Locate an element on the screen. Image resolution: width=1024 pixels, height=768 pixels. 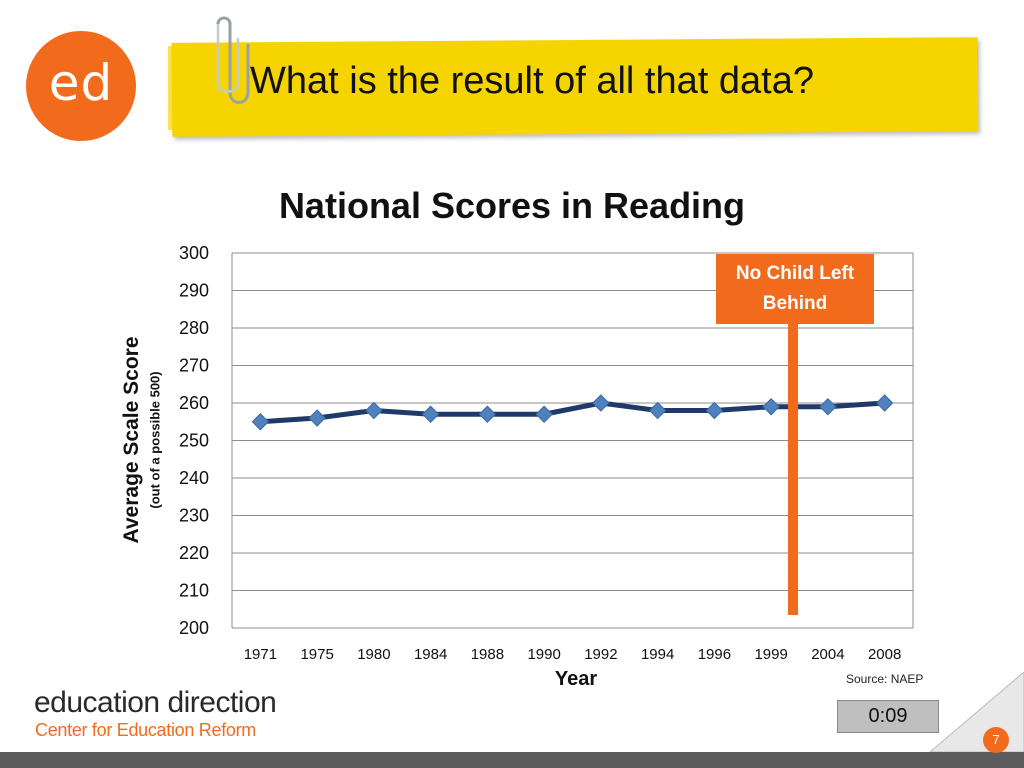
x-tick-label: 2004 is located at coordinates (827, 654).